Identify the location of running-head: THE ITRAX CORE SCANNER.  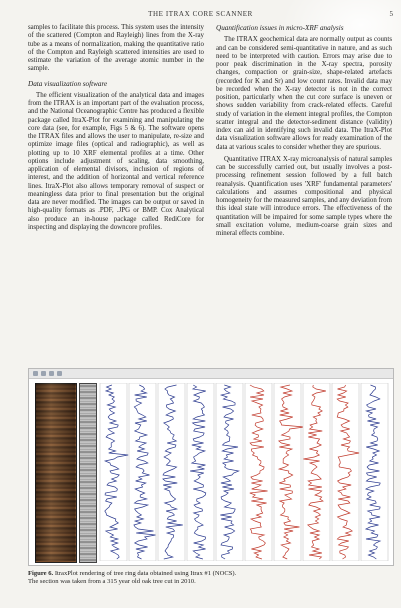
(200, 14).